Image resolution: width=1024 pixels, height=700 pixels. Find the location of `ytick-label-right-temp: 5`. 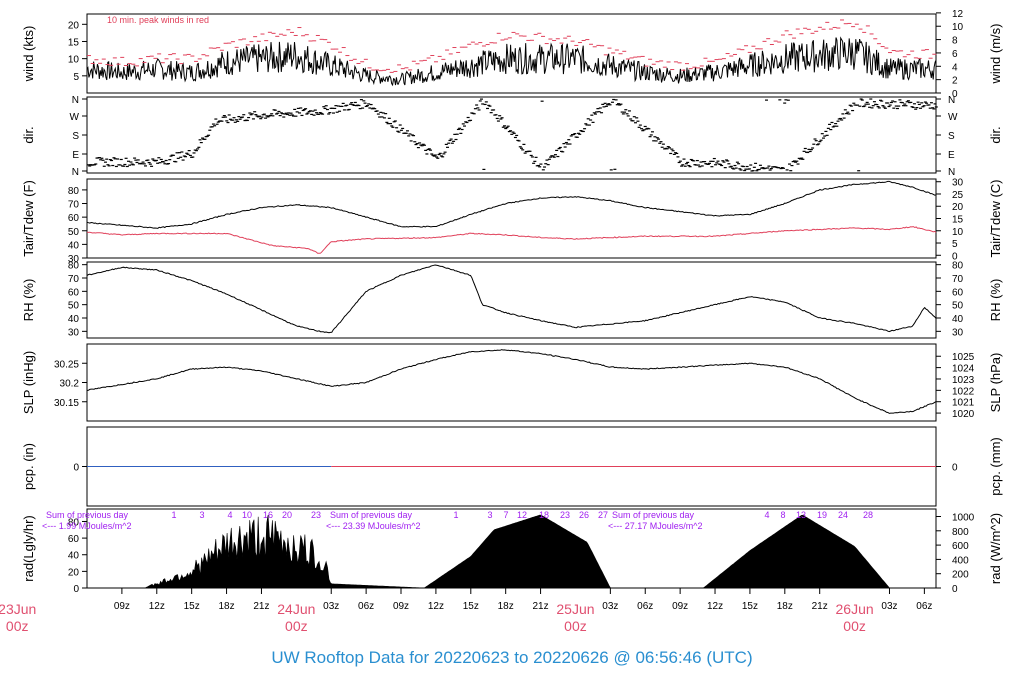

ytick-label-right-temp: 5 is located at coordinates (955, 244).